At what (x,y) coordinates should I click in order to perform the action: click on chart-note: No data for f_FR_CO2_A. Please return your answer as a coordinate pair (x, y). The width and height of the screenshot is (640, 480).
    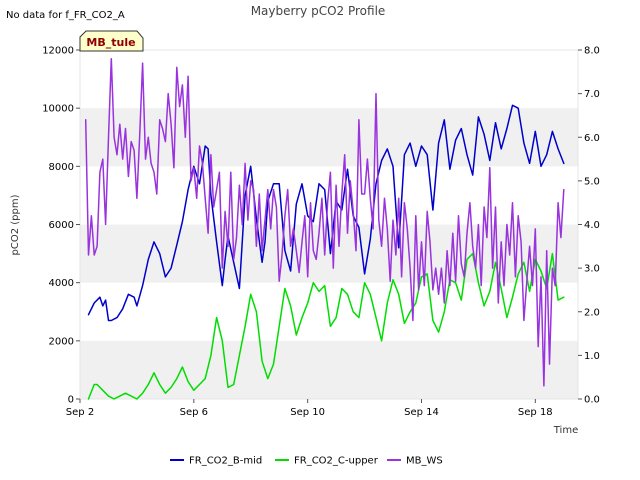
    Looking at the image, I should click on (65, 15).